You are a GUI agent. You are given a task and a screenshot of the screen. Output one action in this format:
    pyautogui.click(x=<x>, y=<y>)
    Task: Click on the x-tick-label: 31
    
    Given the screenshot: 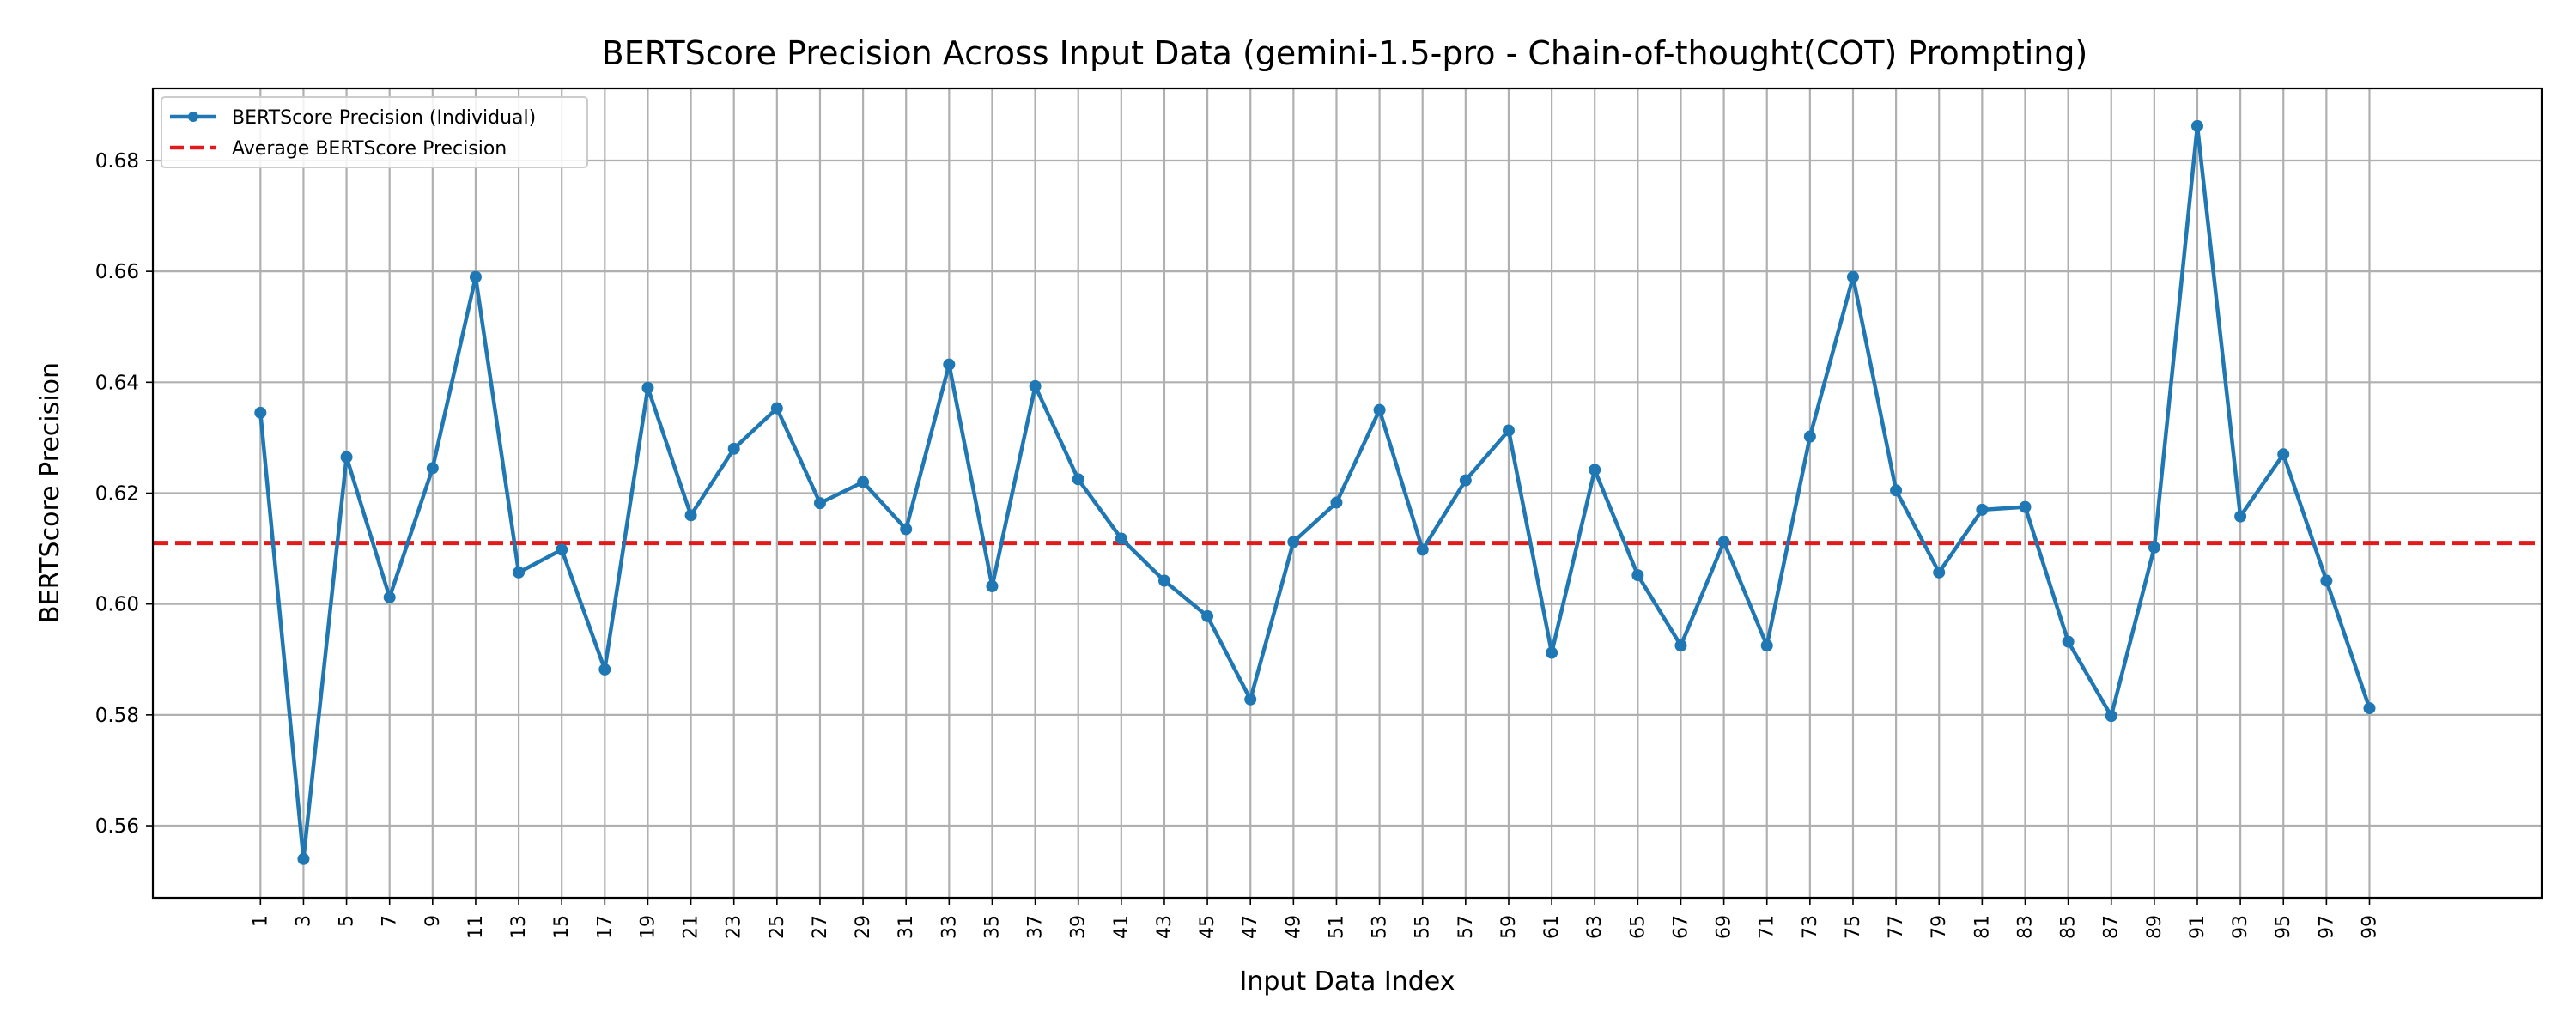 What is the action you would take?
    pyautogui.click(x=907, y=927)
    